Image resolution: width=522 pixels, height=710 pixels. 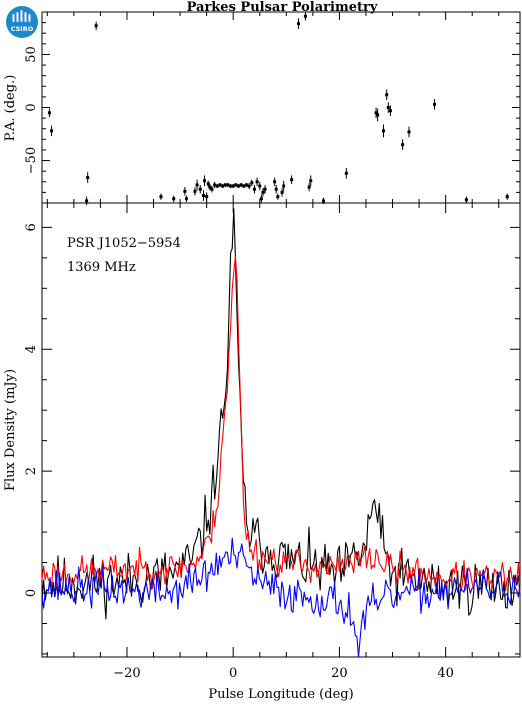 I want to click on csiro-logo: CSIRO, so click(x=22, y=22).